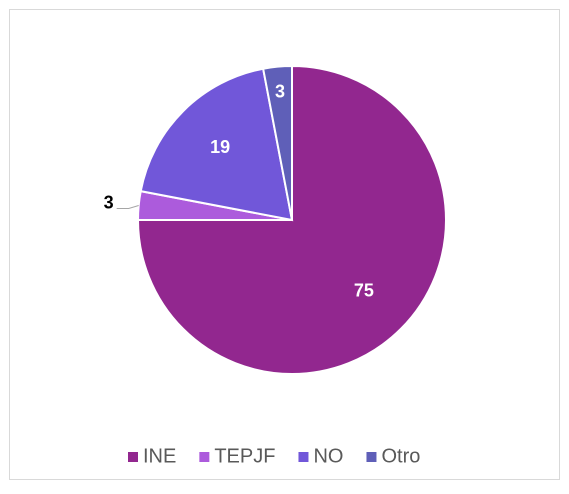 This screenshot has height=494, width=569. Describe the element at coordinates (244, 456) in the screenshot. I see `legend-label: TEPJF` at that location.